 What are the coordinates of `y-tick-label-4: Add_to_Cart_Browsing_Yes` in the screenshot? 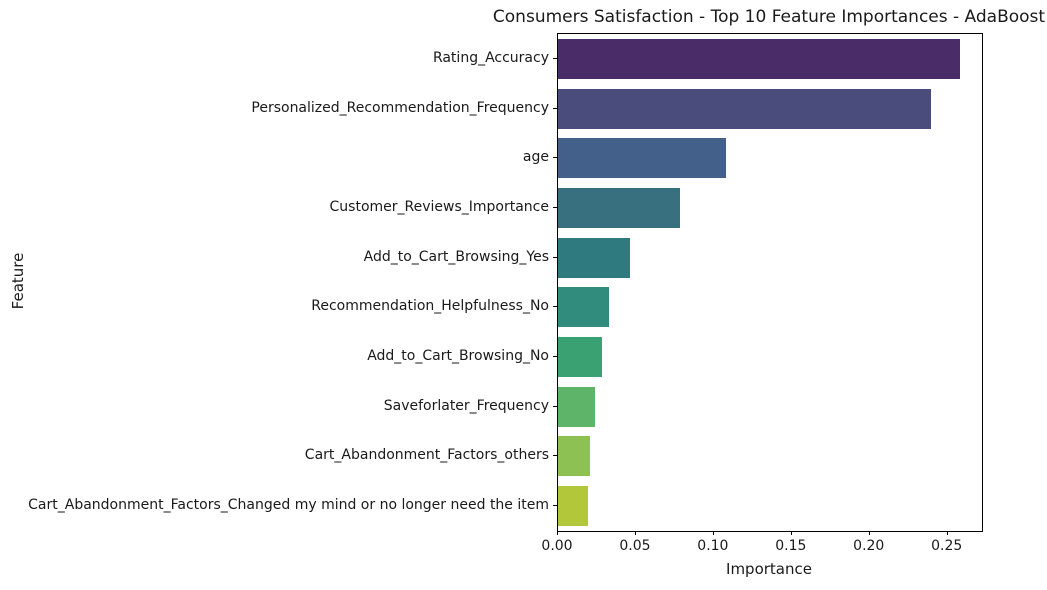 It's located at (456, 256).